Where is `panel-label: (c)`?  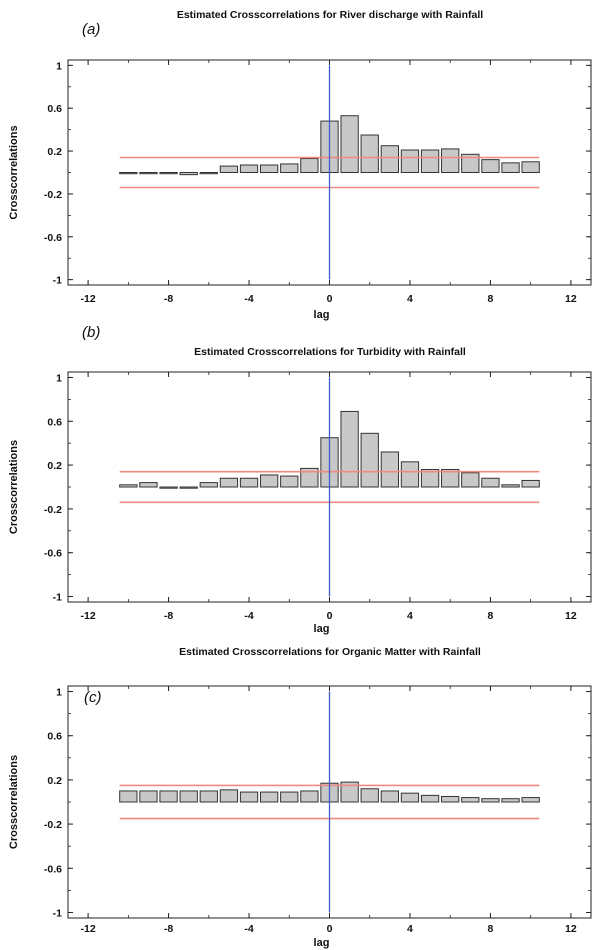 panel-label: (c) is located at coordinates (93, 697).